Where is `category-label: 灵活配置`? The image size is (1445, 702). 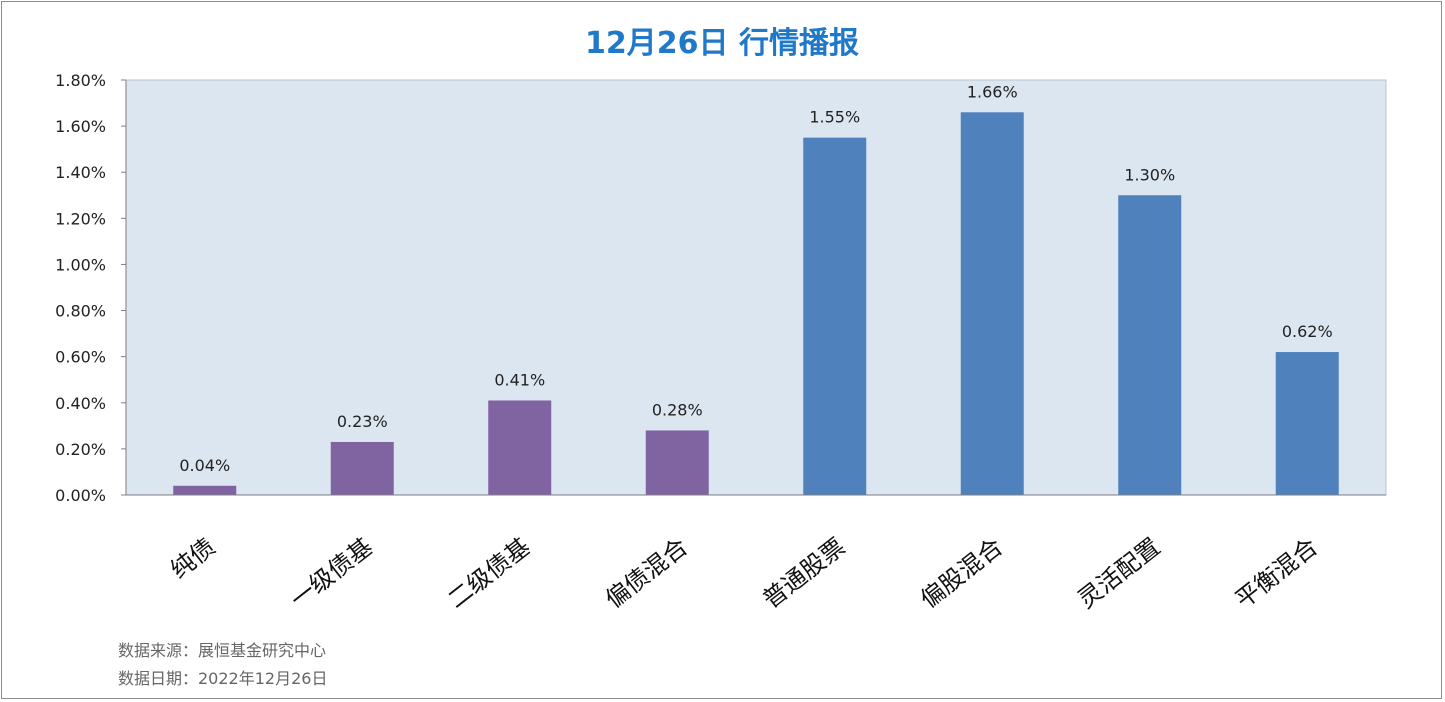
category-label: 灵活配置 is located at coordinates (1119, 573).